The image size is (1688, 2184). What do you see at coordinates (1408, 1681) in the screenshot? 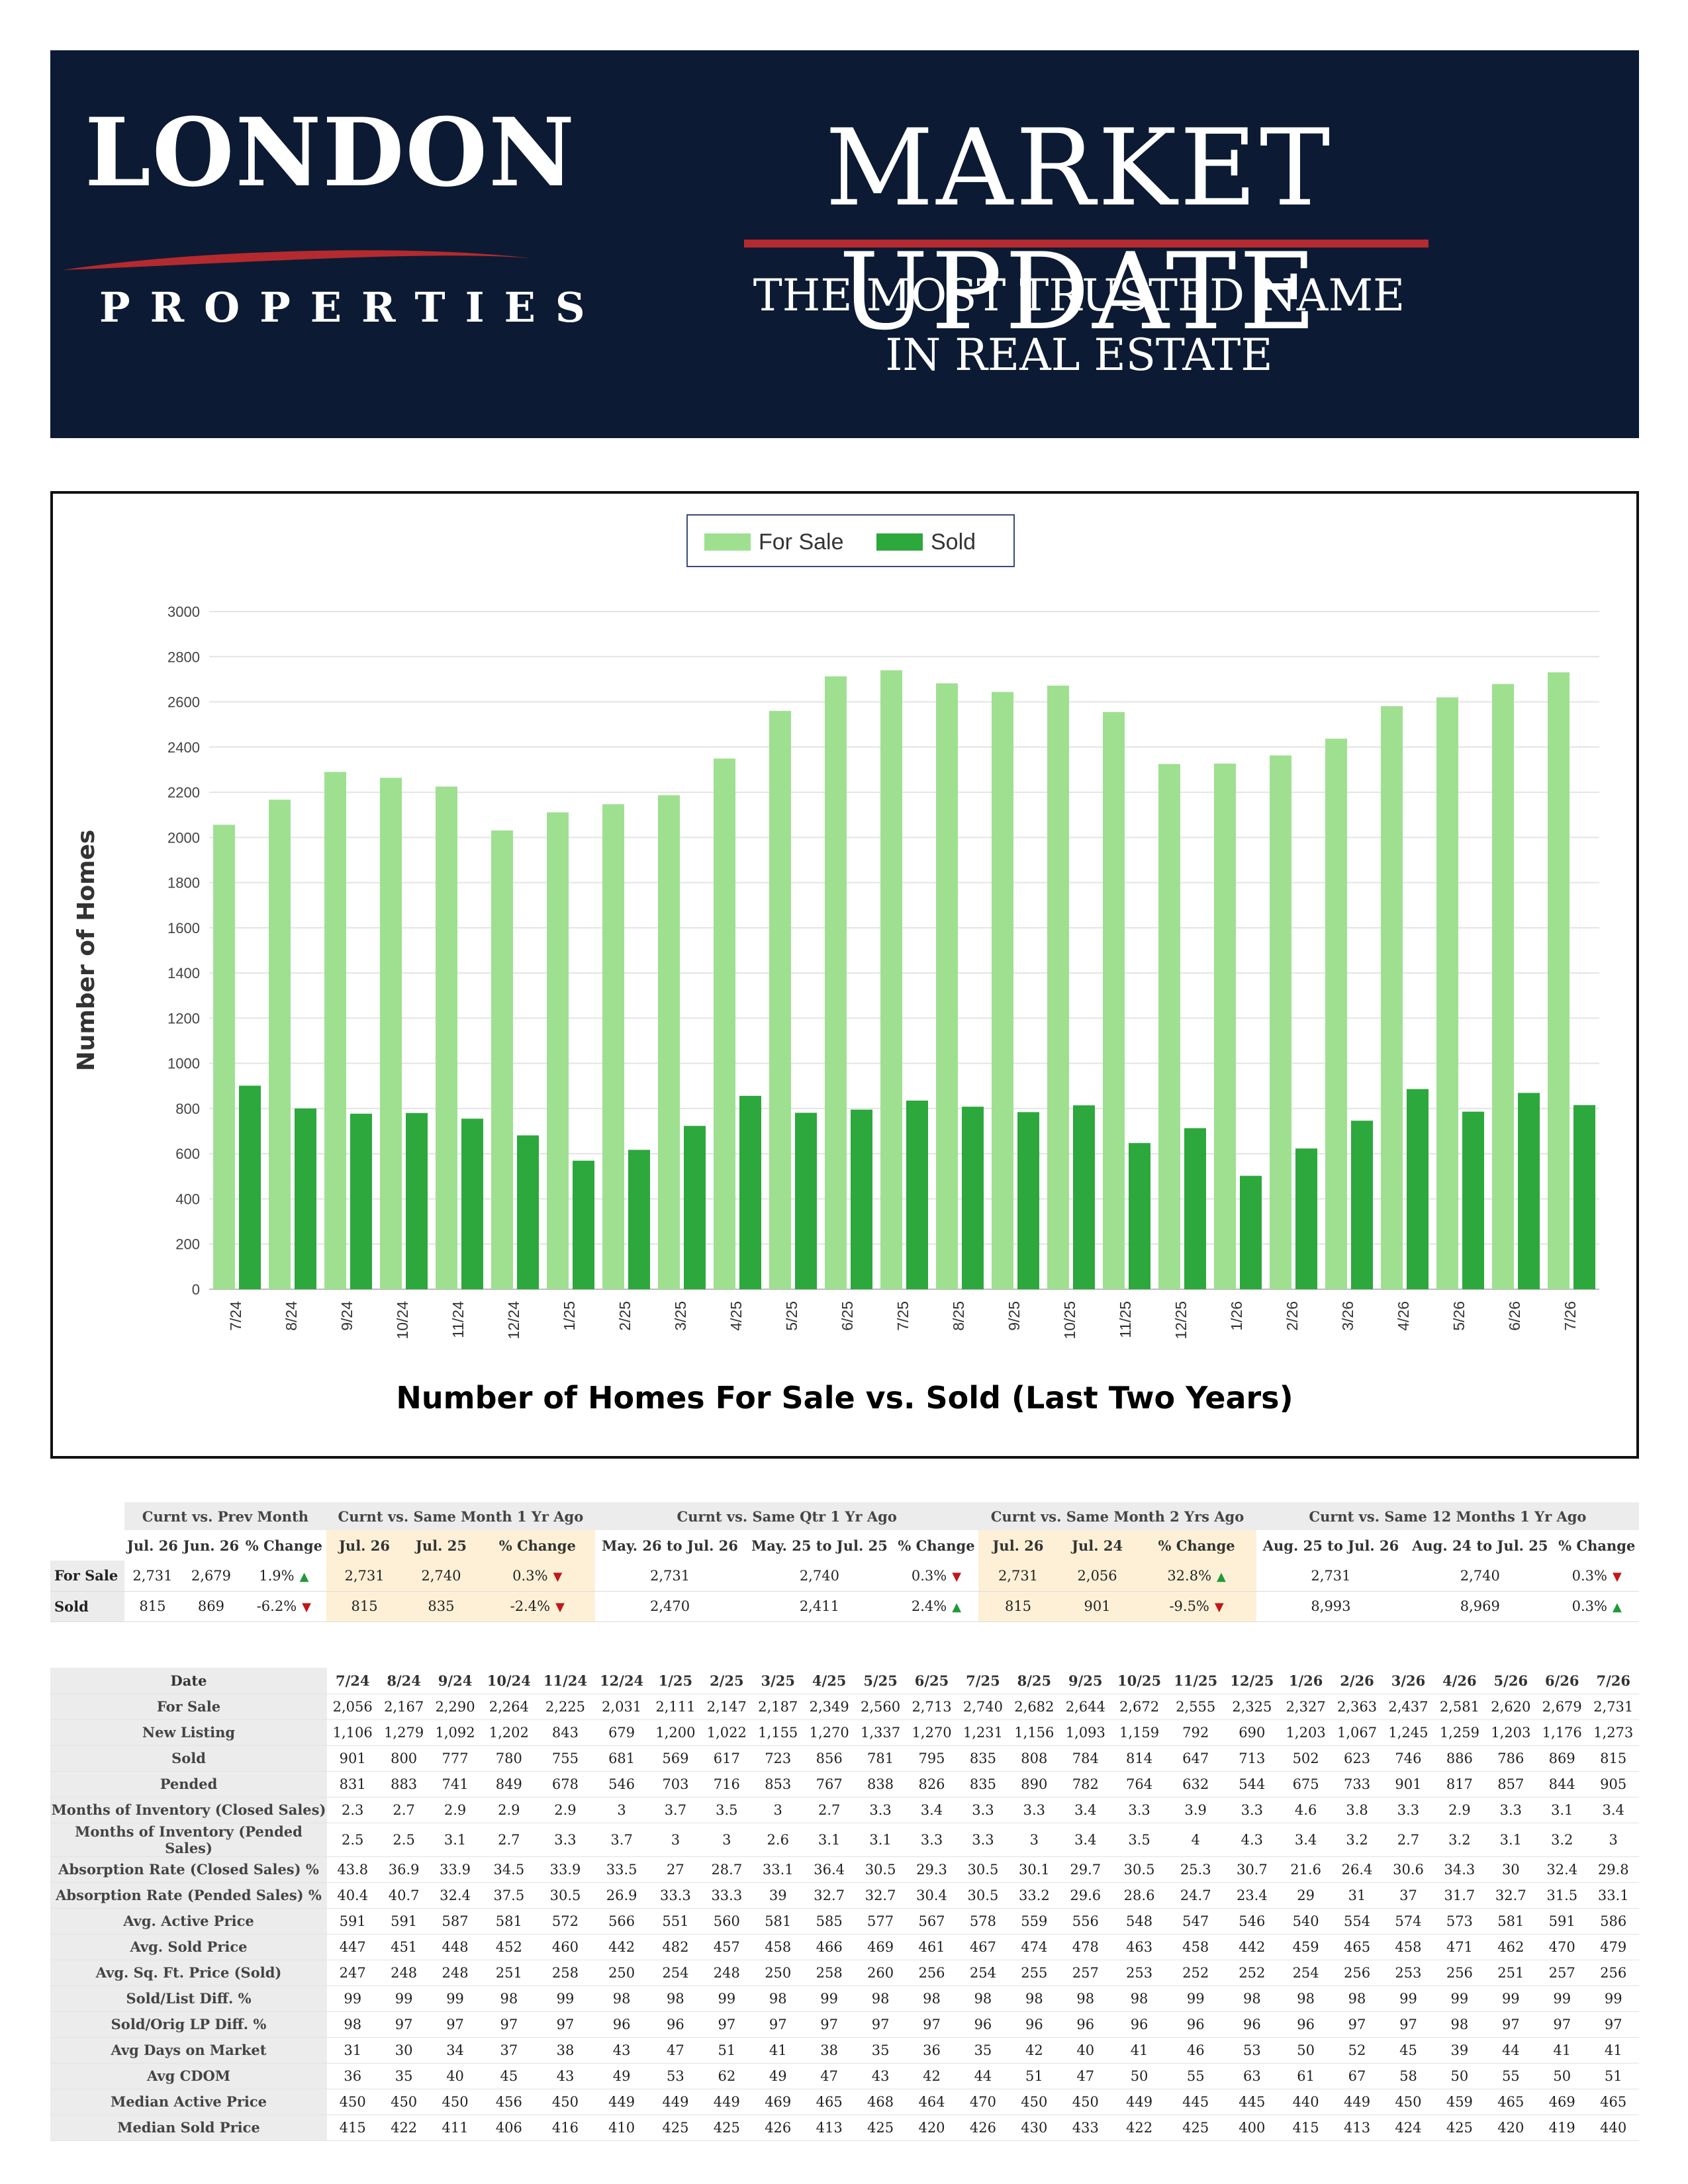
I see `stats-month-header: 3/26` at bounding box center [1408, 1681].